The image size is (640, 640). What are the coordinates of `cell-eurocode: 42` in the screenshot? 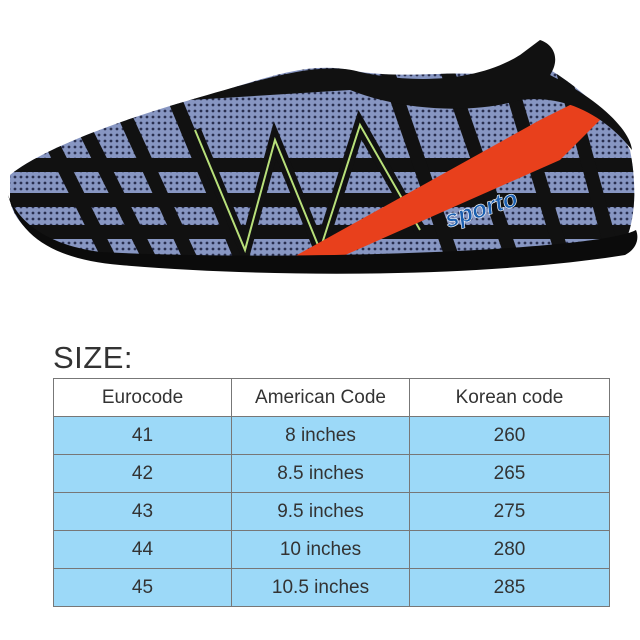 It's located at (142, 473).